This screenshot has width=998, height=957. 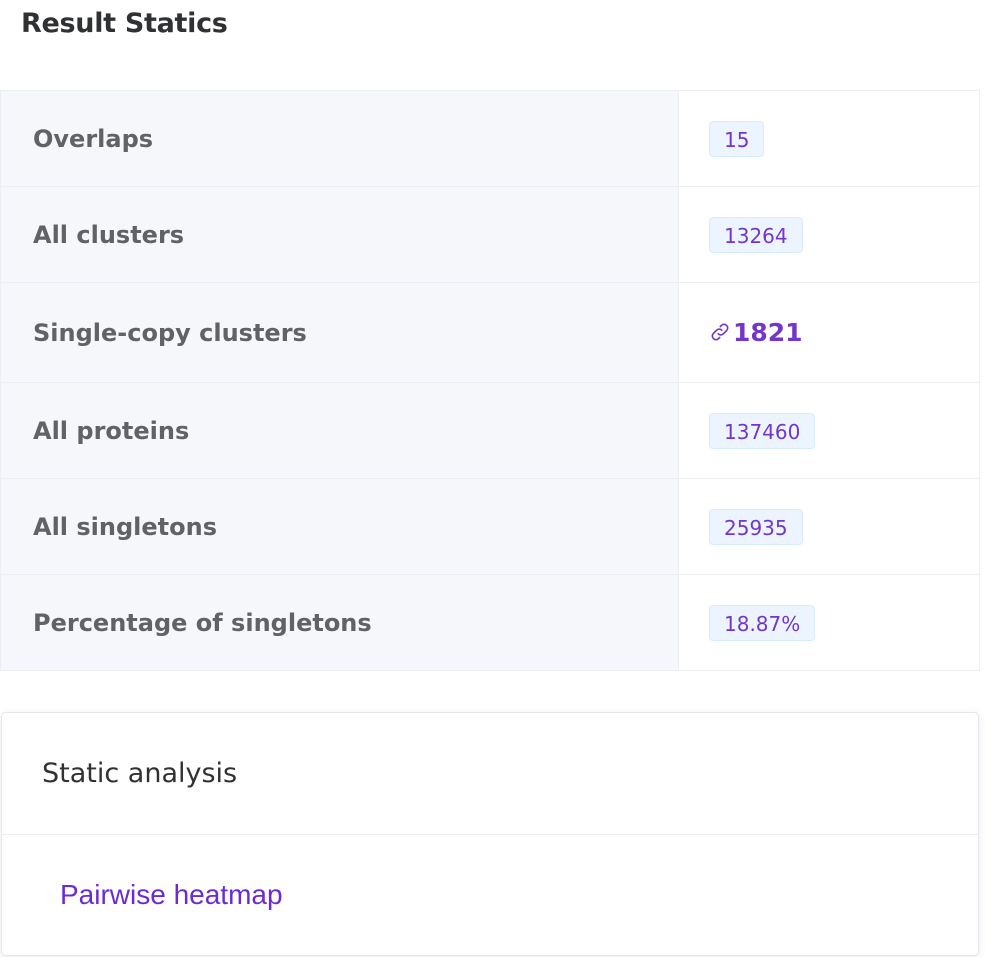 What do you see at coordinates (737, 138) in the screenshot?
I see `overlaps-tag: 15` at bounding box center [737, 138].